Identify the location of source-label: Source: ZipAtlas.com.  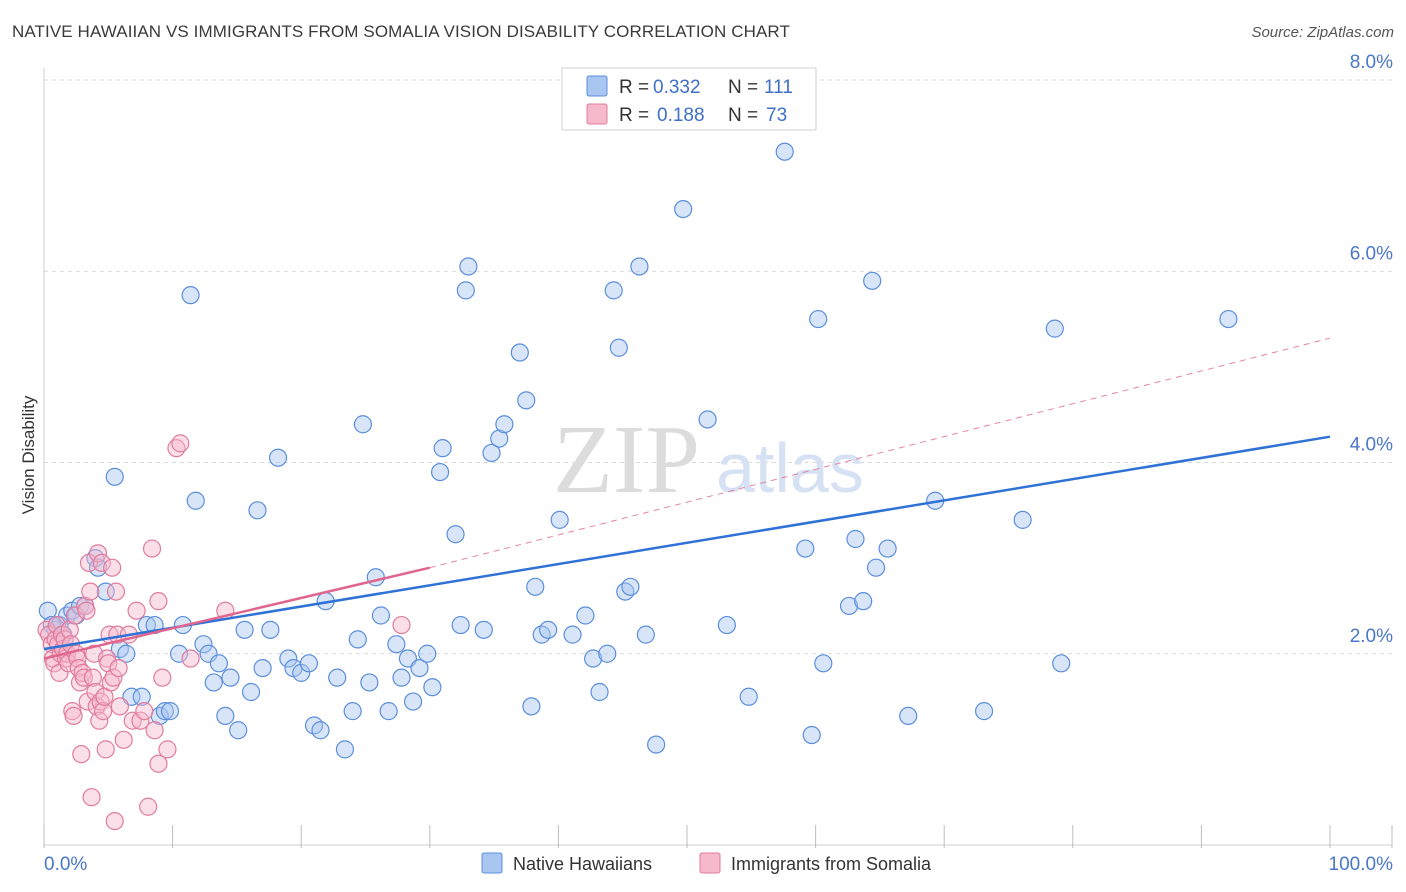
(1322, 32).